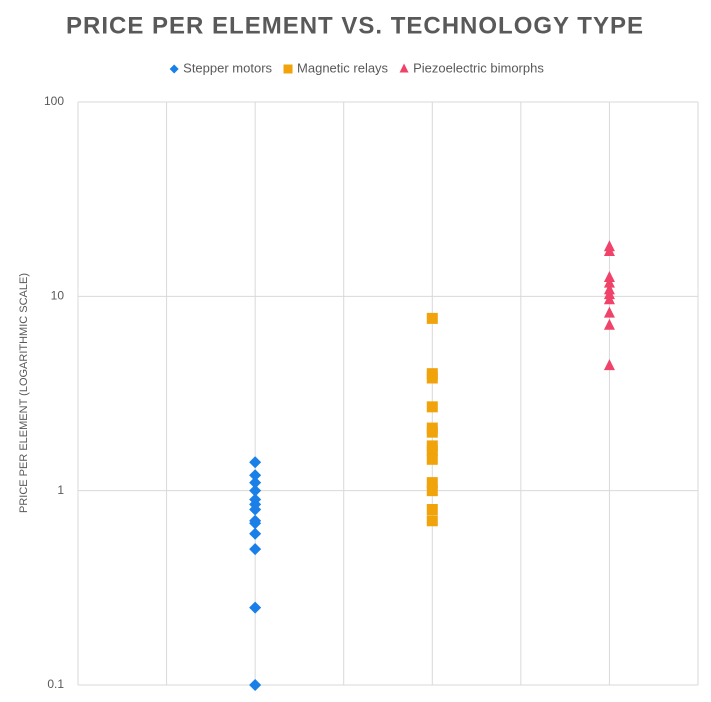 This screenshot has height=702, width=711. Describe the element at coordinates (54, 101) in the screenshot. I see `y-tick-label: 100` at that location.